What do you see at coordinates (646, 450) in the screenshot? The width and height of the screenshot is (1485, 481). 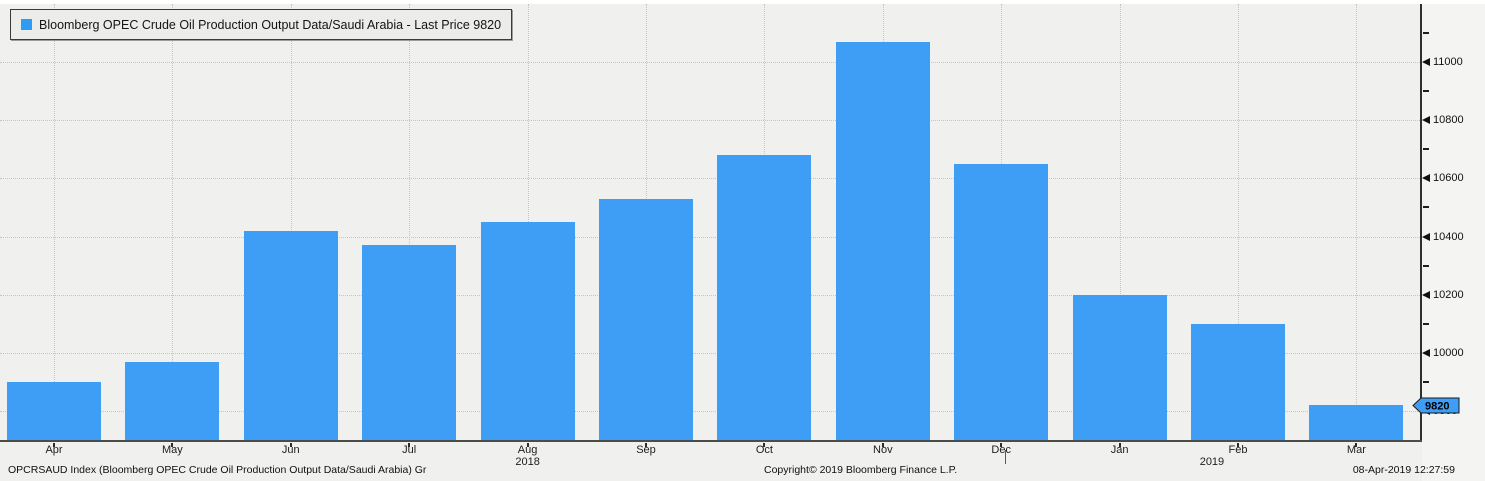 I see `x-axis-label-sep: Sep` at bounding box center [646, 450].